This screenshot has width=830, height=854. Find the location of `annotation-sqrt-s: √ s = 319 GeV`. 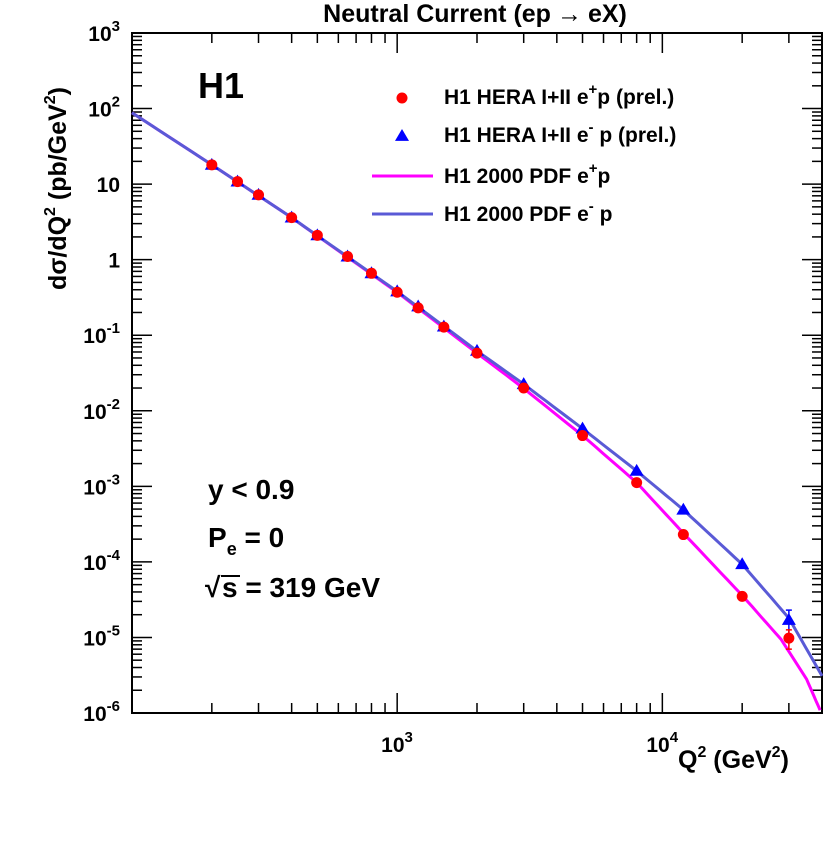

annotation-sqrt-s: √ s = 319 GeV is located at coordinates (292, 587).